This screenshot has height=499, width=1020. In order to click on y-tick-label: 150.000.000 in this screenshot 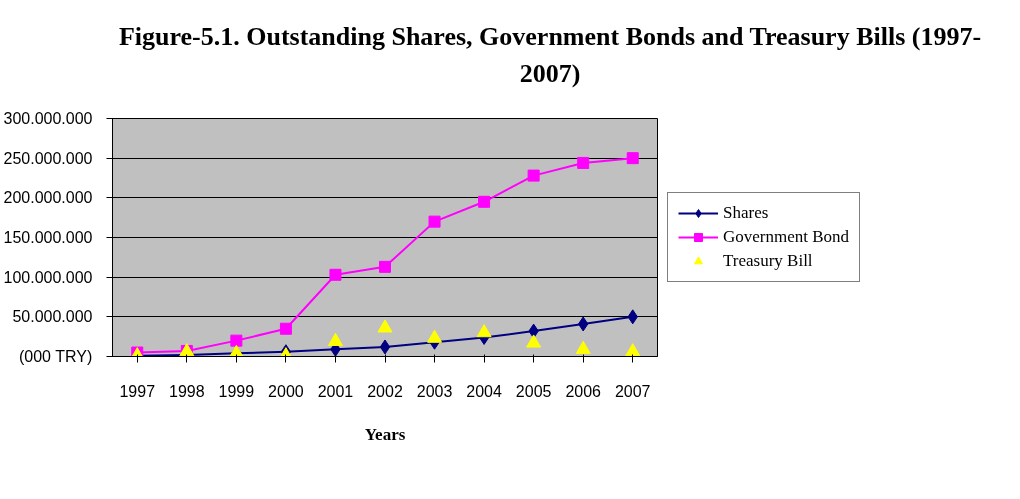, I will do `click(48, 237)`.